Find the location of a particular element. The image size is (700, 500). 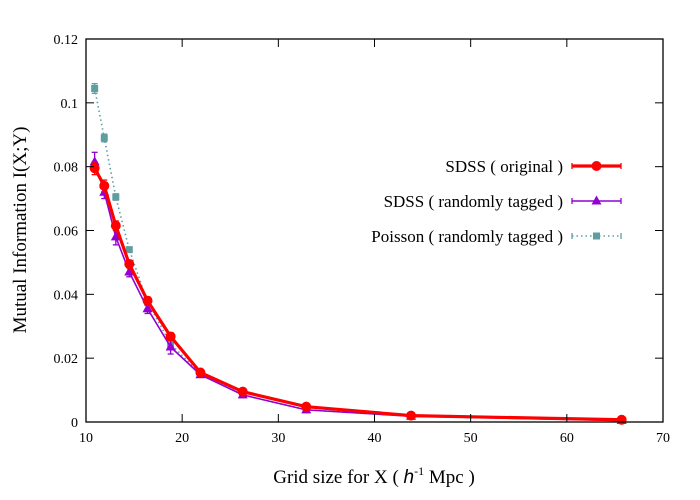

x-tick-label: 10 is located at coordinates (86, 438).